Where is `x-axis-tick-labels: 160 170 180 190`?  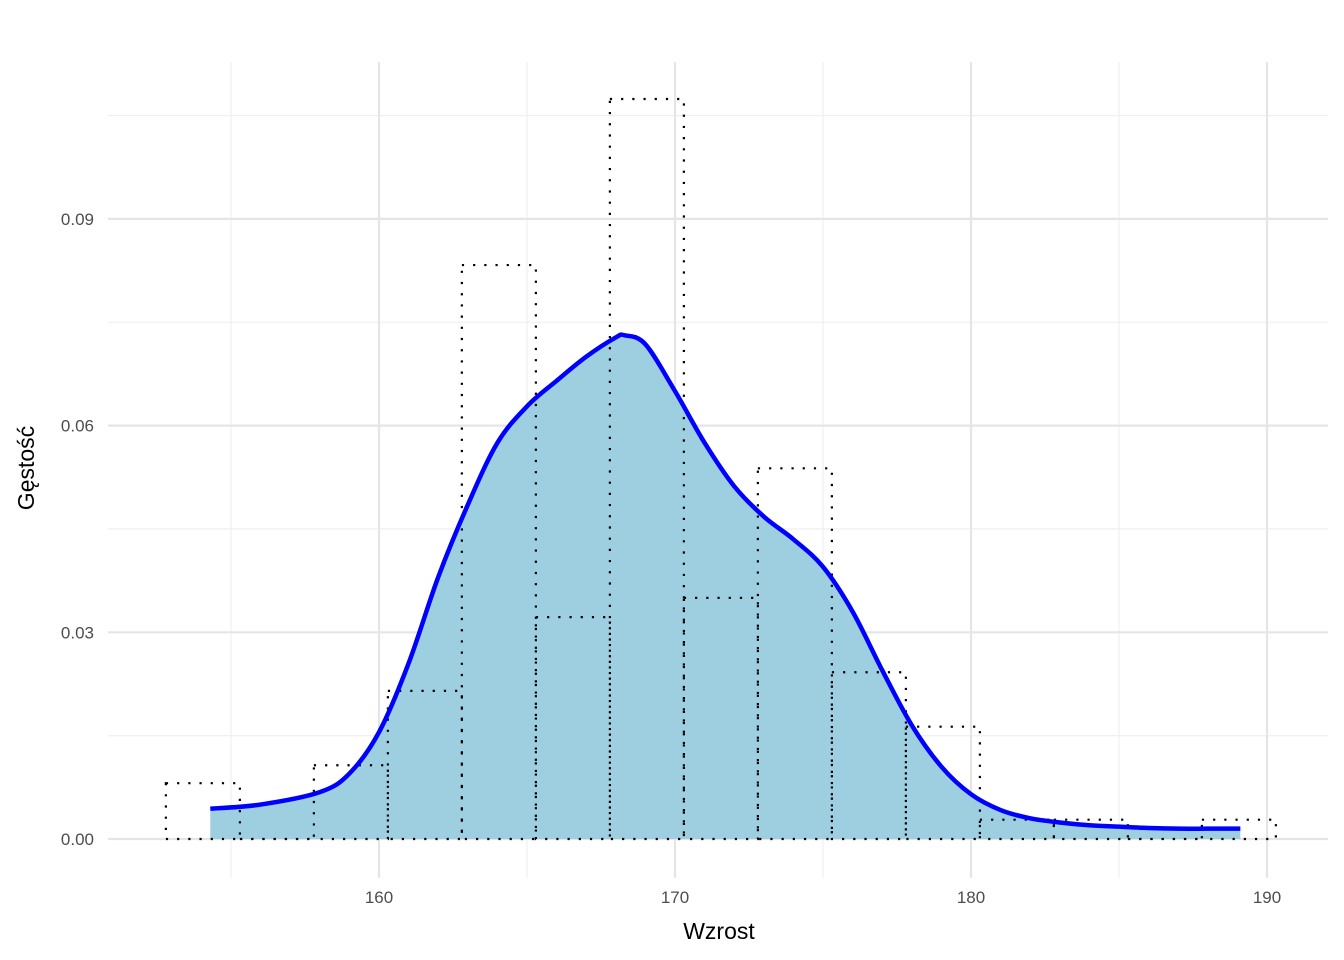
x-axis-tick-labels: 160 170 180 190 is located at coordinates (823, 897).